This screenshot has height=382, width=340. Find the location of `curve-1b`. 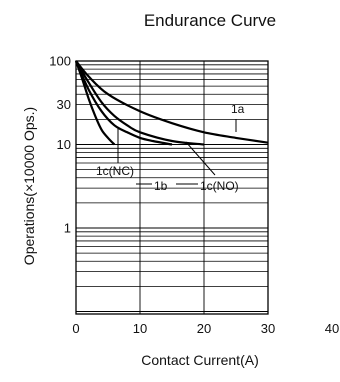

curve-1b is located at coordinates (123, 103).